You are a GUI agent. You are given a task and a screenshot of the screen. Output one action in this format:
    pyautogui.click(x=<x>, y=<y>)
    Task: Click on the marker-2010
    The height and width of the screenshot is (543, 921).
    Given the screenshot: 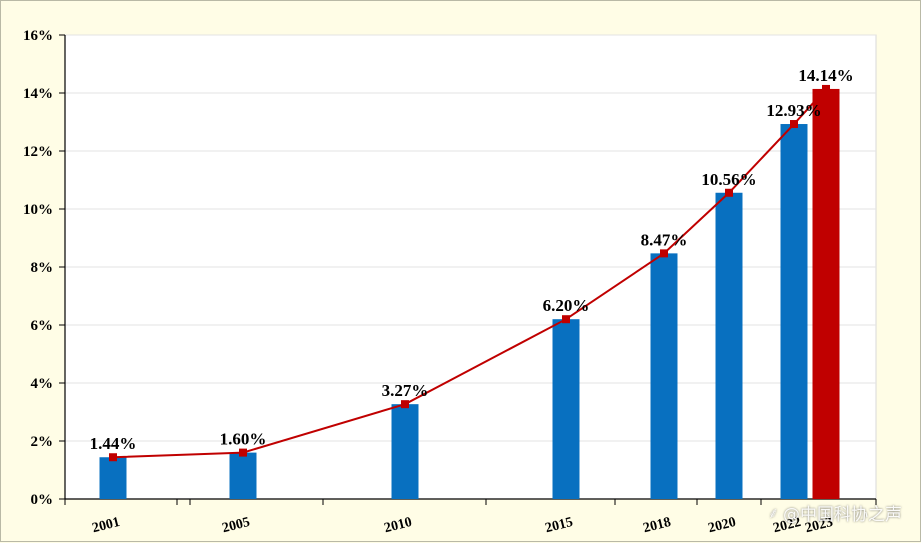 What is the action you would take?
    pyautogui.click(x=405, y=404)
    